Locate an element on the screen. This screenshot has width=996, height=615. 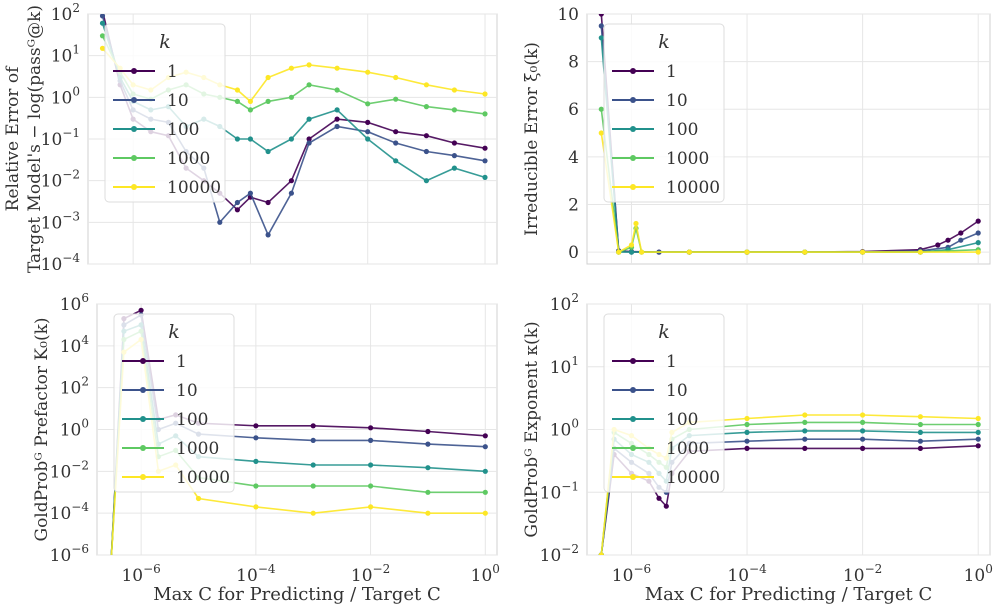
y-tick-exponent: 1 is located at coordinates (76, 50).